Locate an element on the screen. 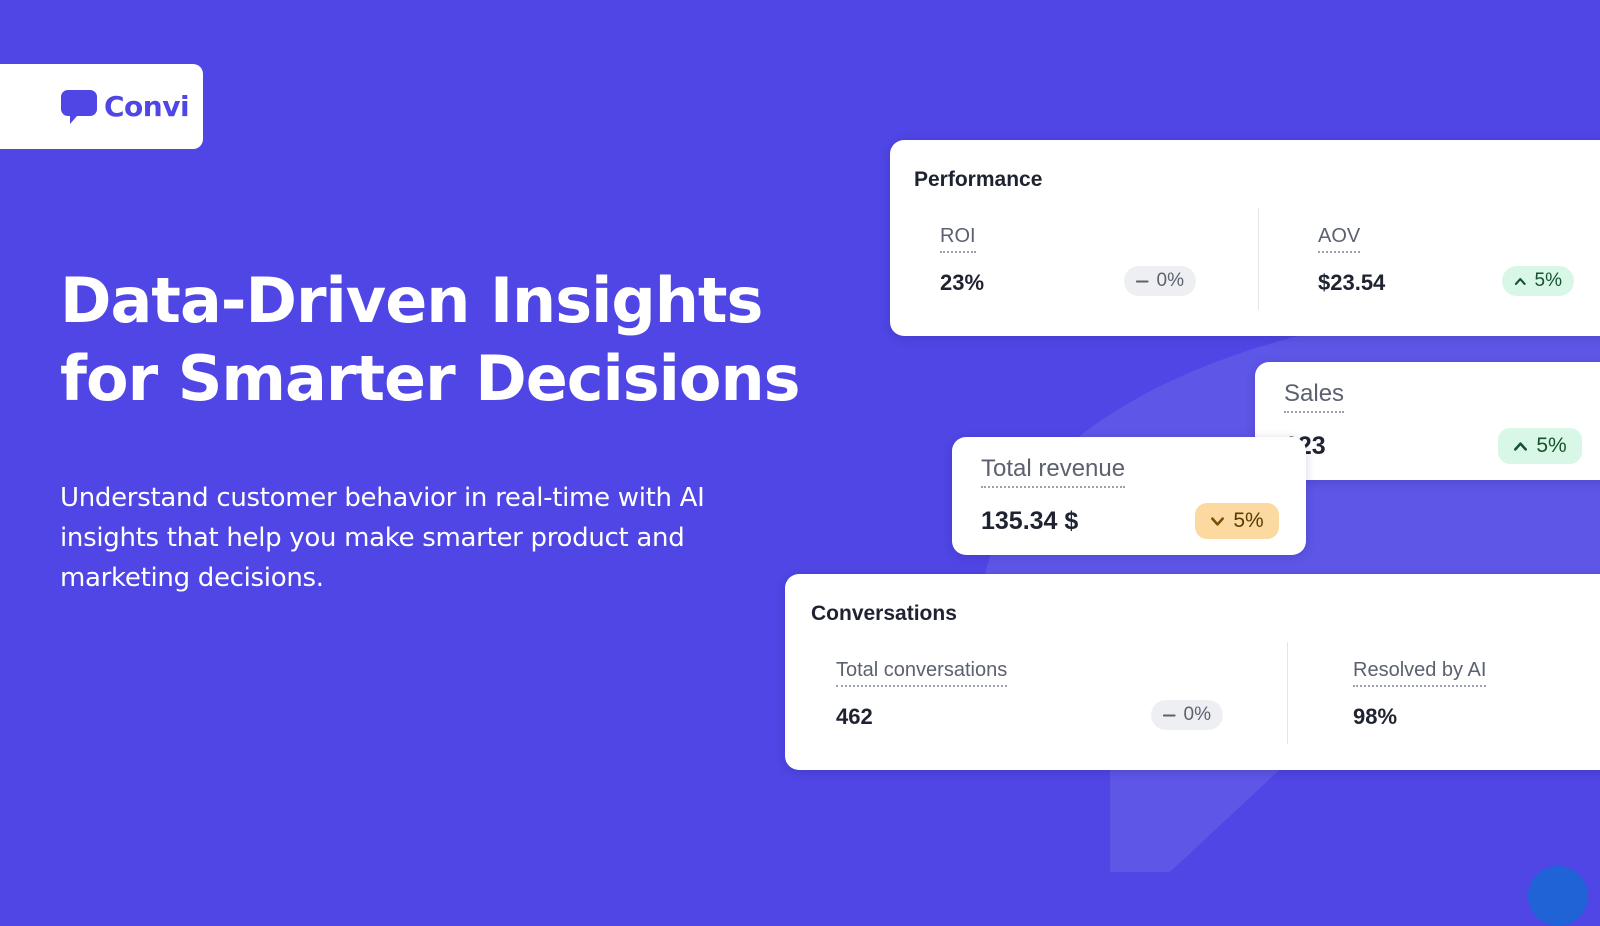 The height and width of the screenshot is (926, 1600). aov-change-badge: 5% is located at coordinates (1538, 281).